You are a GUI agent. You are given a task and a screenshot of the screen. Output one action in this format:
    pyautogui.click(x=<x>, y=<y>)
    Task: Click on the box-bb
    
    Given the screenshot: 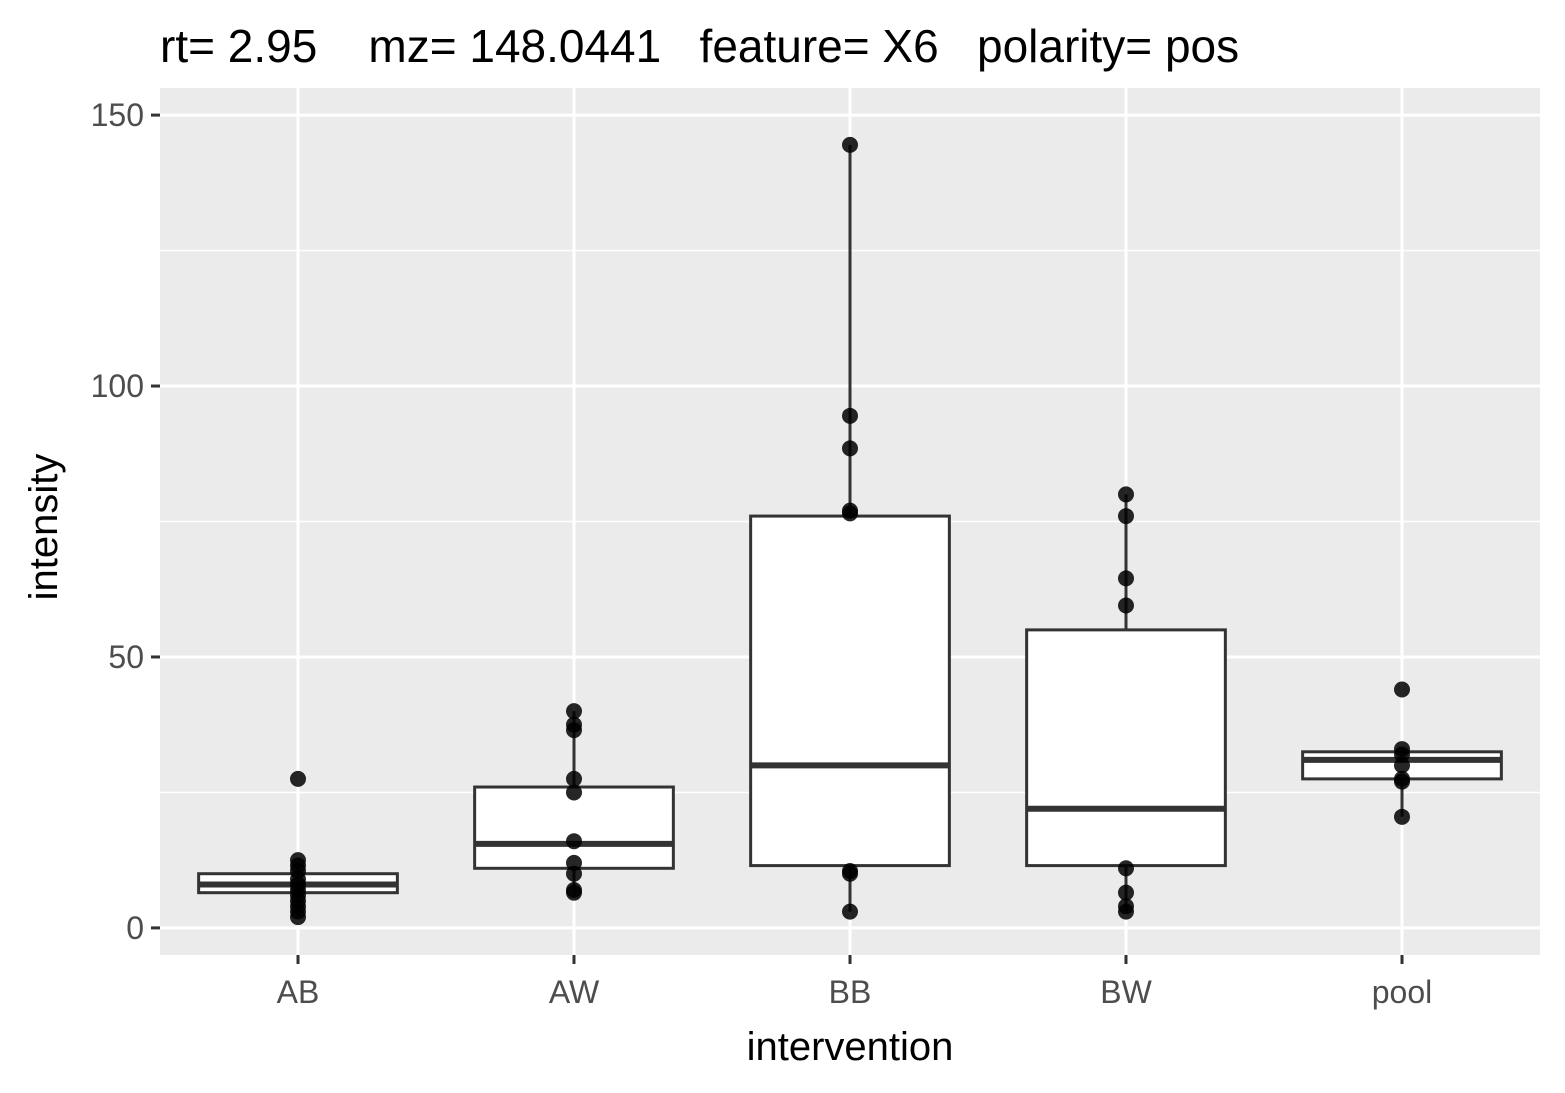 What is the action you would take?
    pyautogui.click(x=850, y=528)
    